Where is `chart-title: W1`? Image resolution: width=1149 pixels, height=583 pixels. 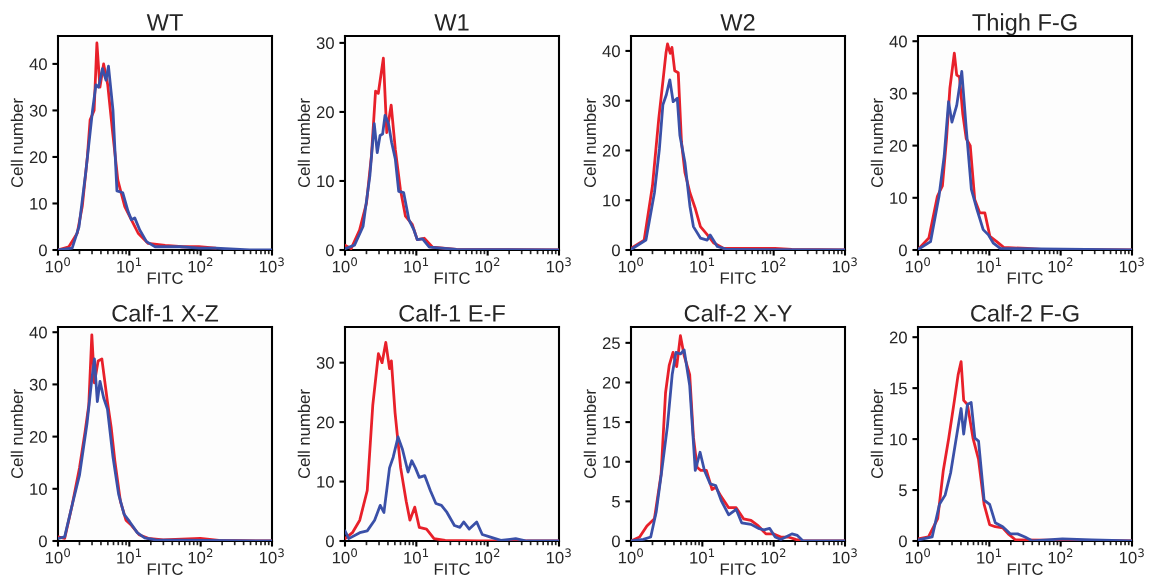 chart-title: W1 is located at coordinates (451, 22).